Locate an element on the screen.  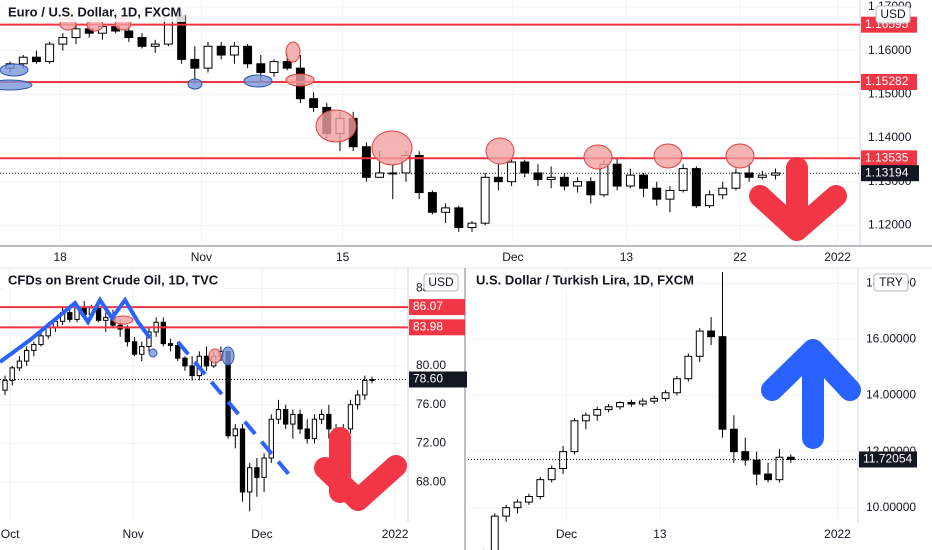
chart-title: U.S. Dollar / Turkish Lira, 1D, FXCM is located at coordinates (585, 279).